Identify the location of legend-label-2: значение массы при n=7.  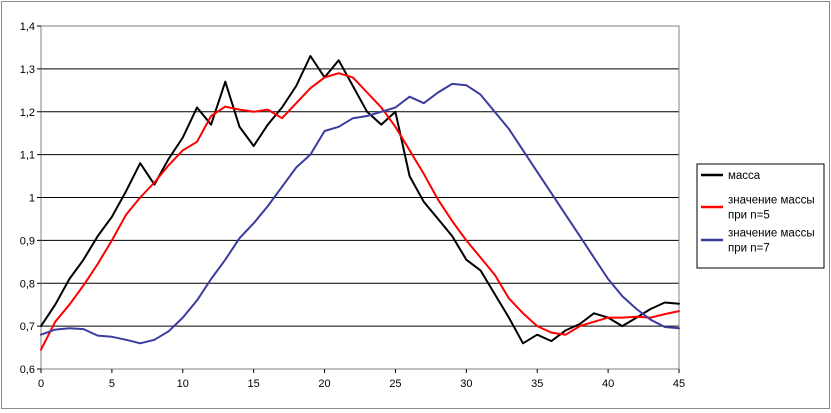
(771, 241).